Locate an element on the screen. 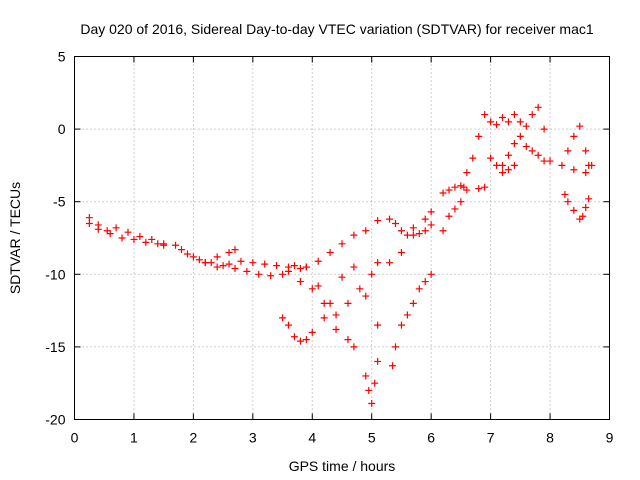 The height and width of the screenshot is (480, 640). x-tick-label: 0 is located at coordinates (75, 438).